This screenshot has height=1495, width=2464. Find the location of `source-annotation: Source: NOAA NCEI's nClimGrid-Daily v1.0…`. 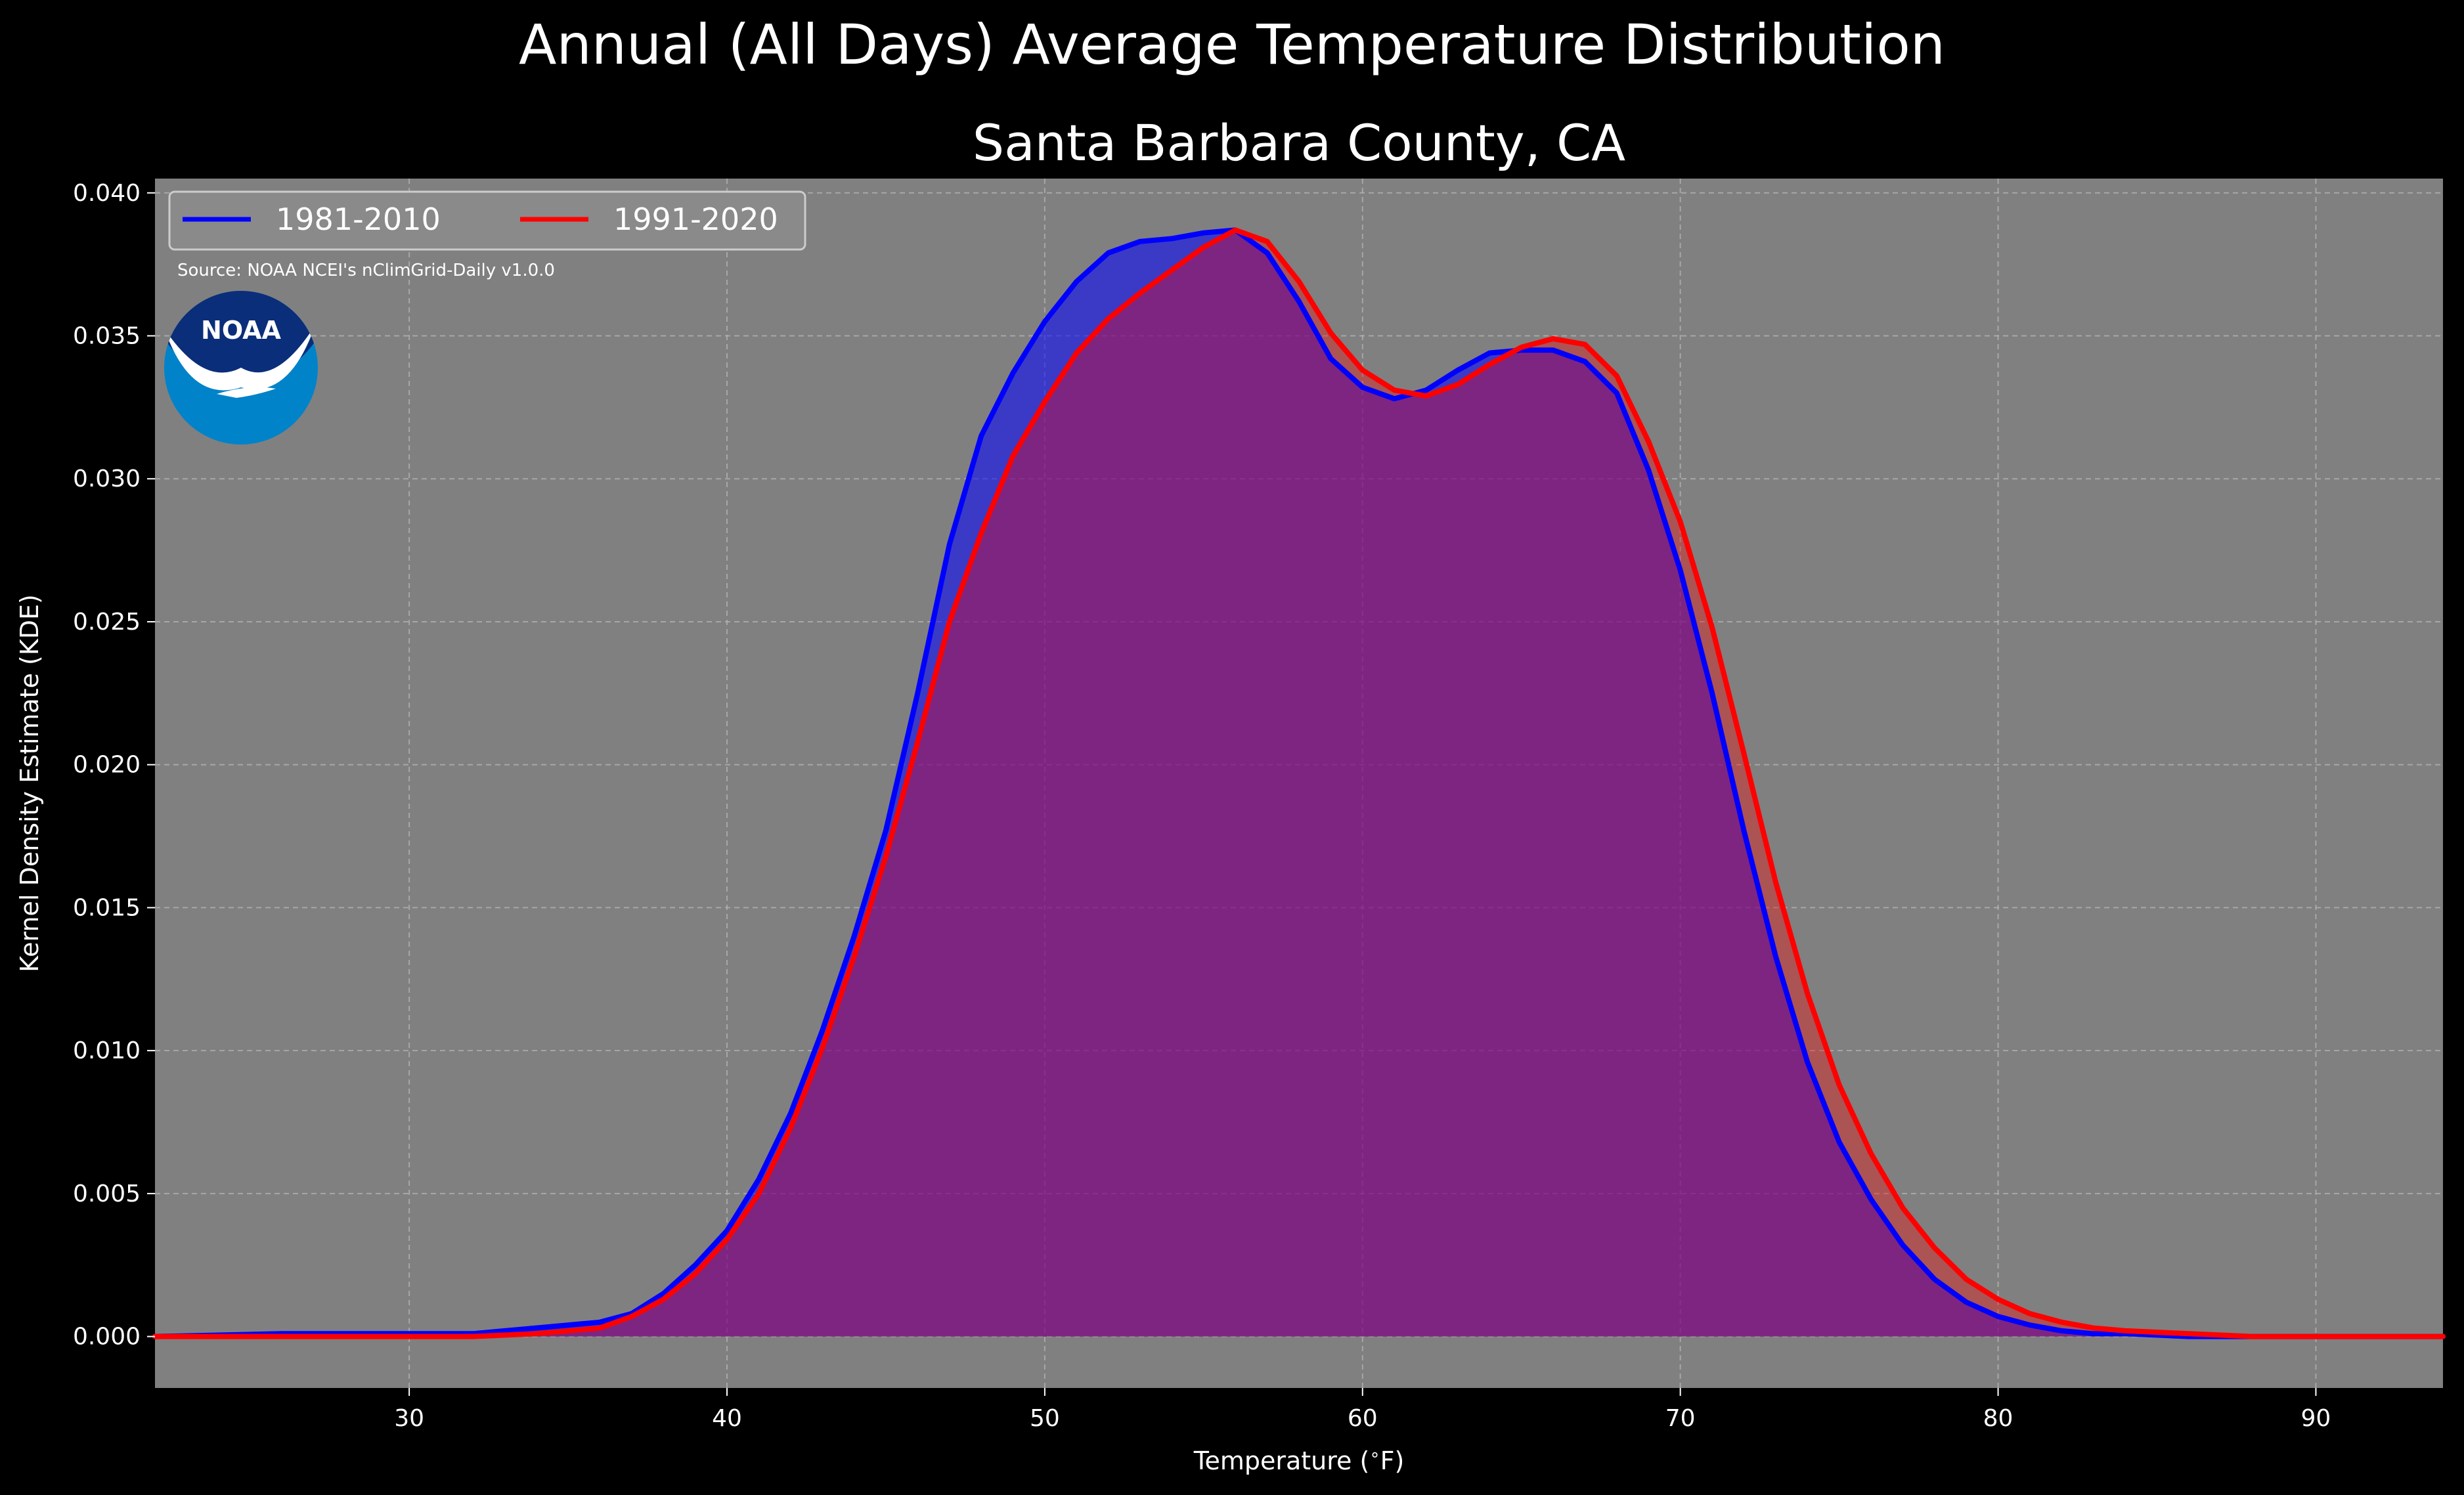

source-annotation: Source: NOAA NCEI's nClimGrid-Daily v1.0… is located at coordinates (366, 270).